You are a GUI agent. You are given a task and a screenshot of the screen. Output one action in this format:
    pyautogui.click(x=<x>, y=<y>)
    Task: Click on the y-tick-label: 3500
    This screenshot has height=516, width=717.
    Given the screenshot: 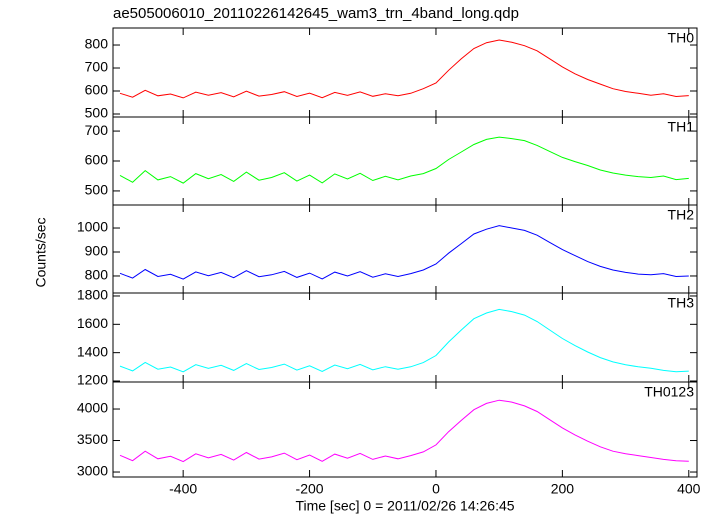 What is the action you would take?
    pyautogui.click(x=92, y=439)
    